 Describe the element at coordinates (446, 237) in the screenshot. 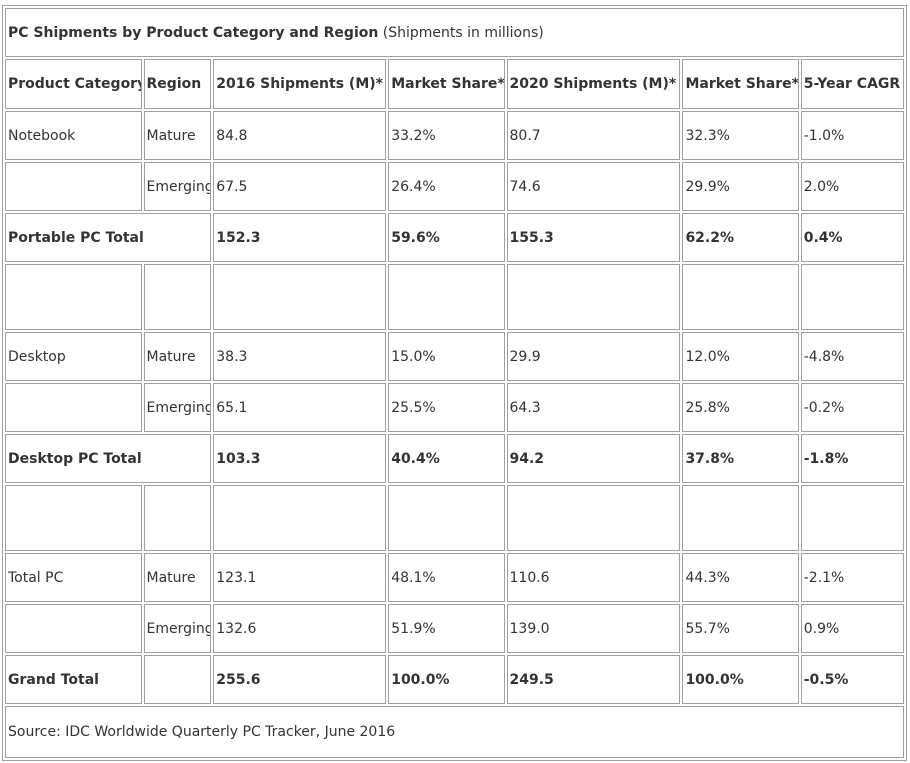

I see `table-cell: 59.6%` at that location.